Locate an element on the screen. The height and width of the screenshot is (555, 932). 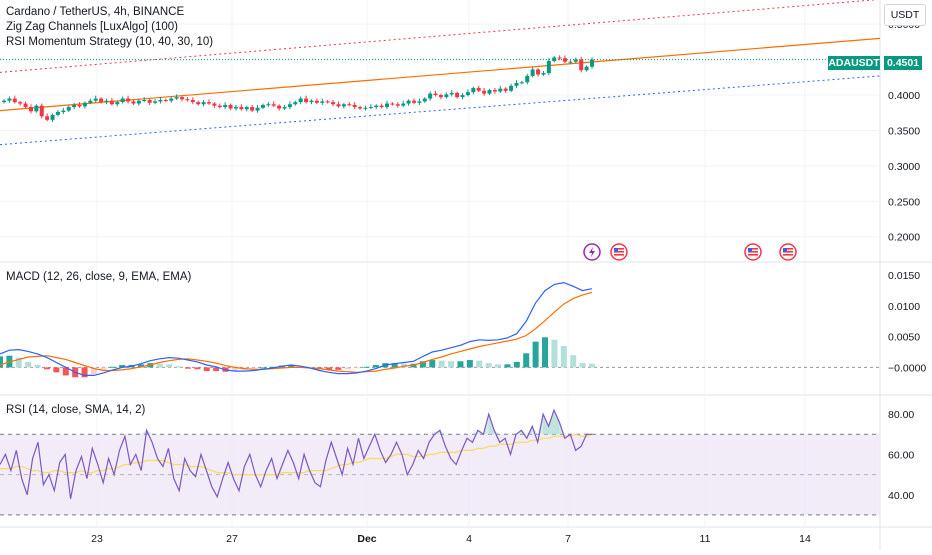
symbol-price-tag: ADAUSDT is located at coordinates (854, 63).